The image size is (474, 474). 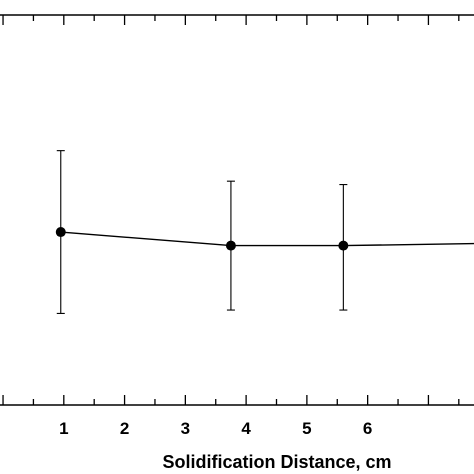 I want to click on x-tick-label: 2, so click(x=124, y=428).